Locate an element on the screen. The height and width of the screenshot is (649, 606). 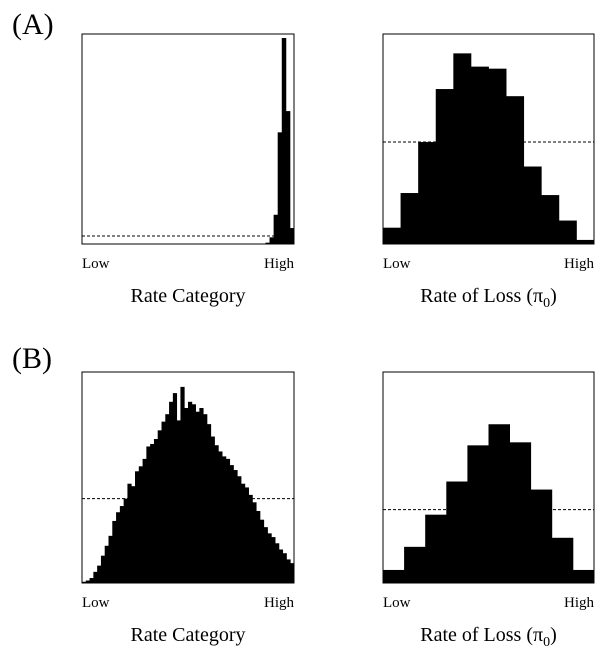
axis-title-b-rate-category: Rate Category is located at coordinates (188, 635).